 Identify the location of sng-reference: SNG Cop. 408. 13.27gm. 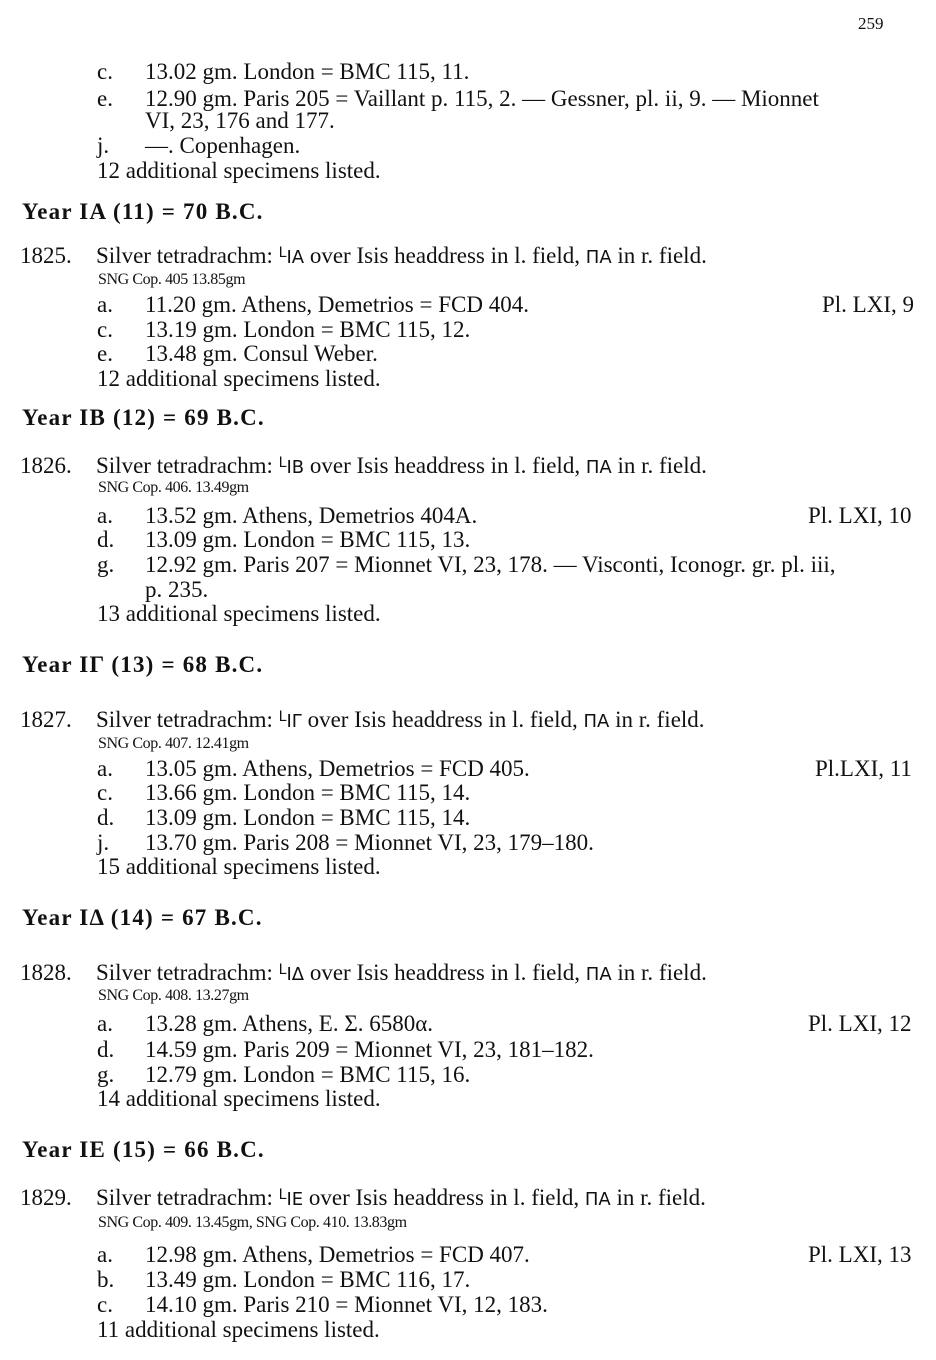
(173, 995).